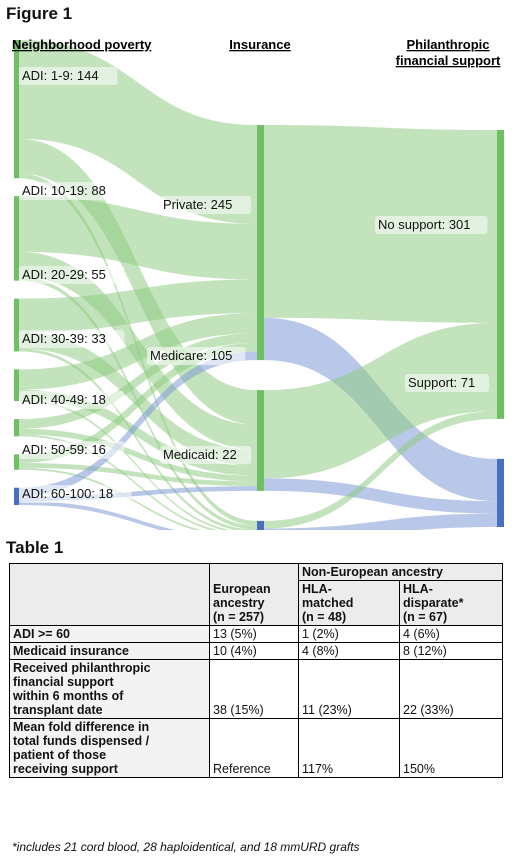 This screenshot has width=520, height=863. I want to click on table-cell: Reference, so click(254, 748).